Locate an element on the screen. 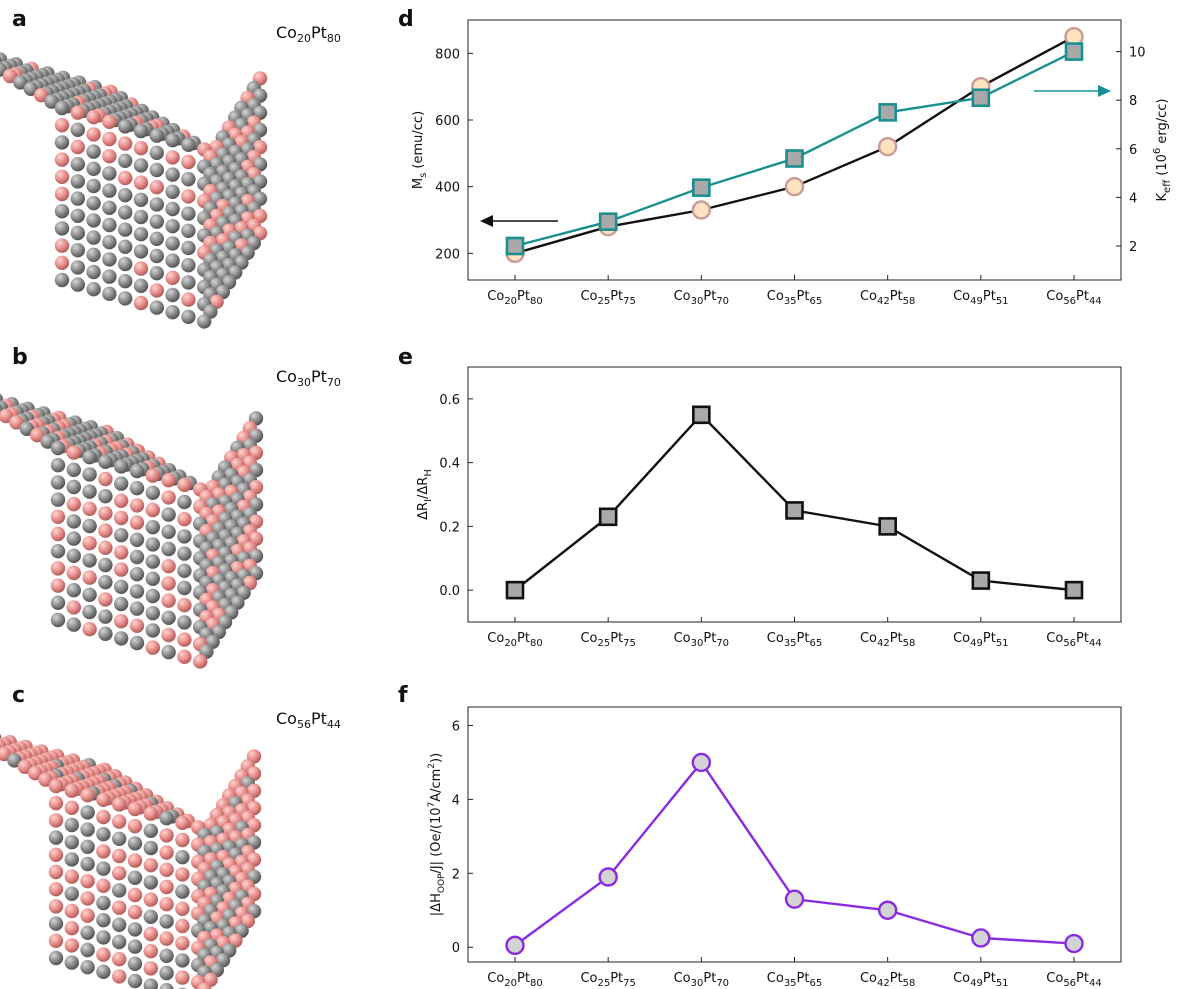 This screenshot has height=989, width=1179. x-tick-label: Co42Pt58 is located at coordinates (887, 640).